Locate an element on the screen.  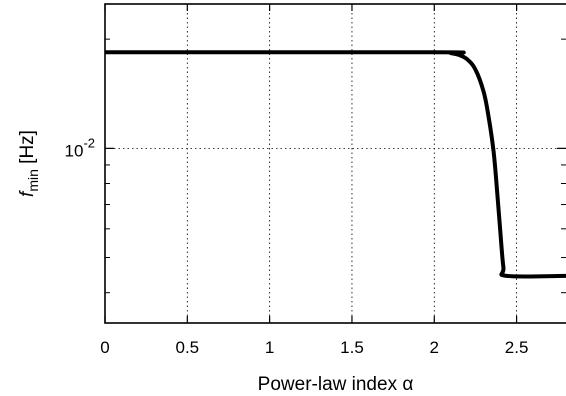
x-tick-labels: 0 0.5 1 1.5 2 2.5 is located at coordinates (314, 347).